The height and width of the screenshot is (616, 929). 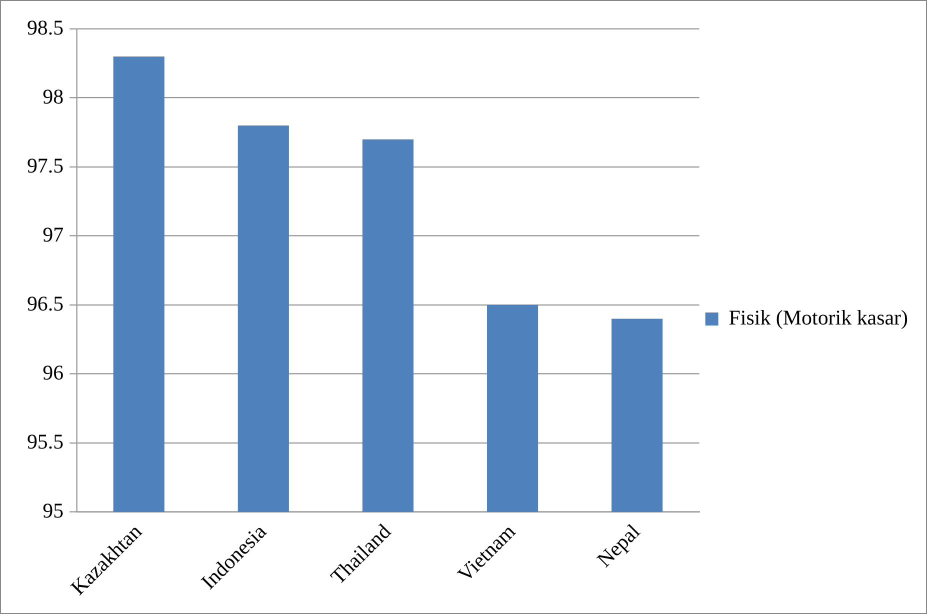 I want to click on y-tick-label: 98, so click(x=53, y=96).